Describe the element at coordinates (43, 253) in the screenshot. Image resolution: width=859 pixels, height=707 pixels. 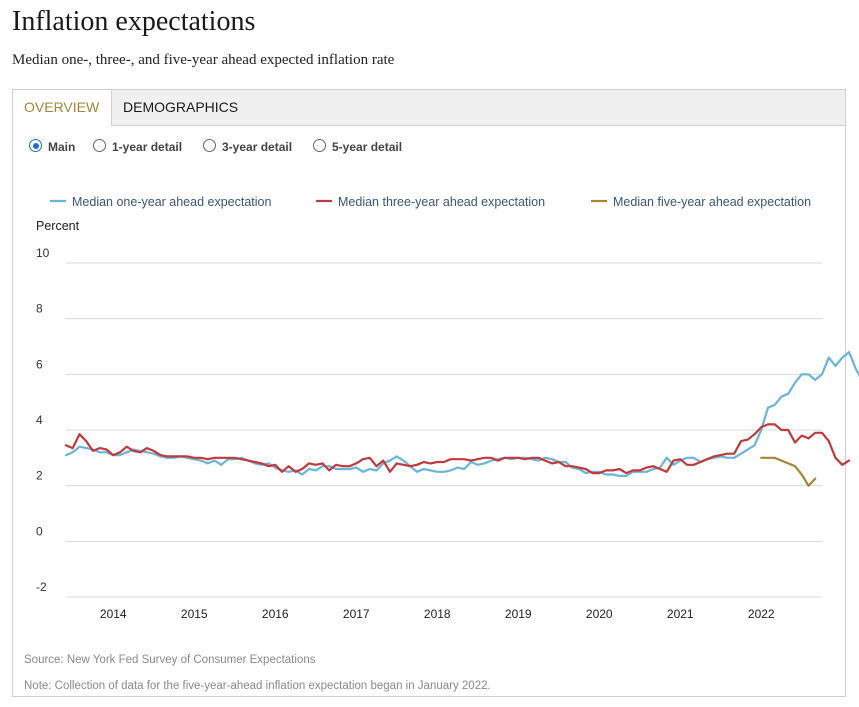
I see `y-tick-label: 10` at that location.